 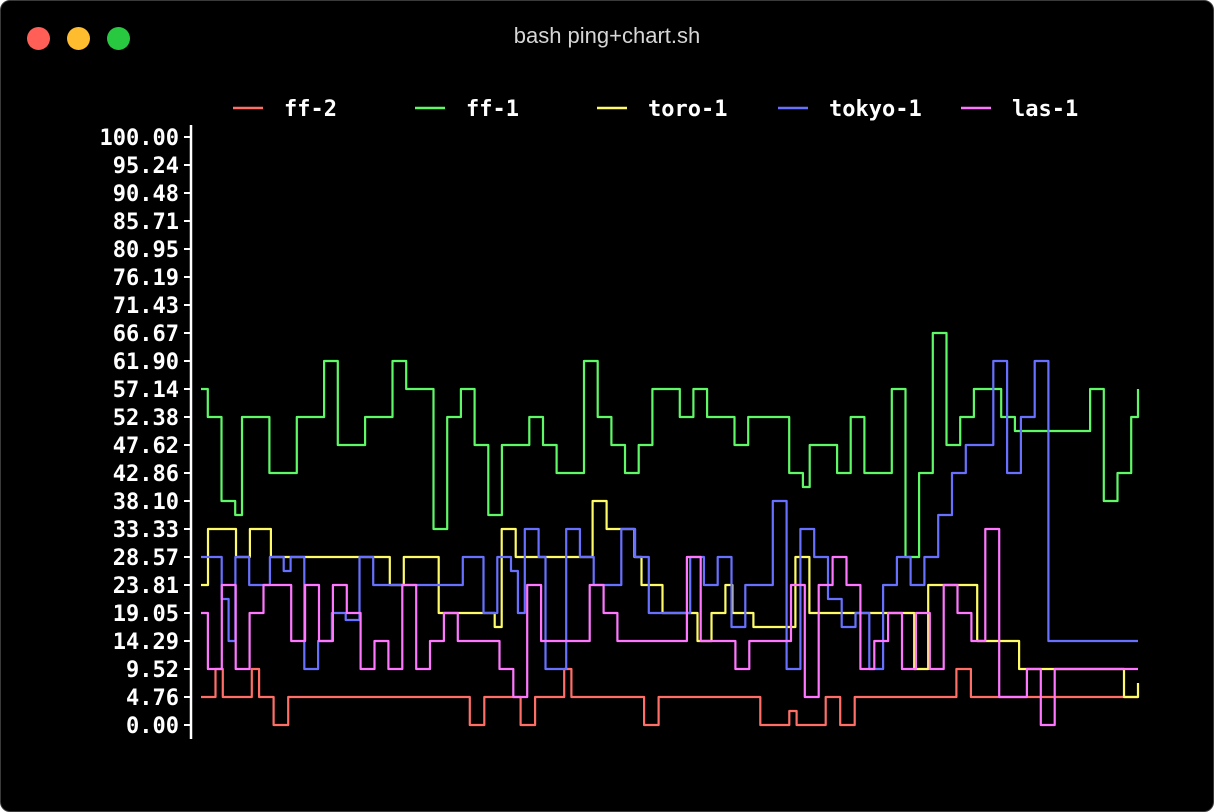 What do you see at coordinates (146, 194) in the screenshot?
I see `y-tick-label: 90.48` at bounding box center [146, 194].